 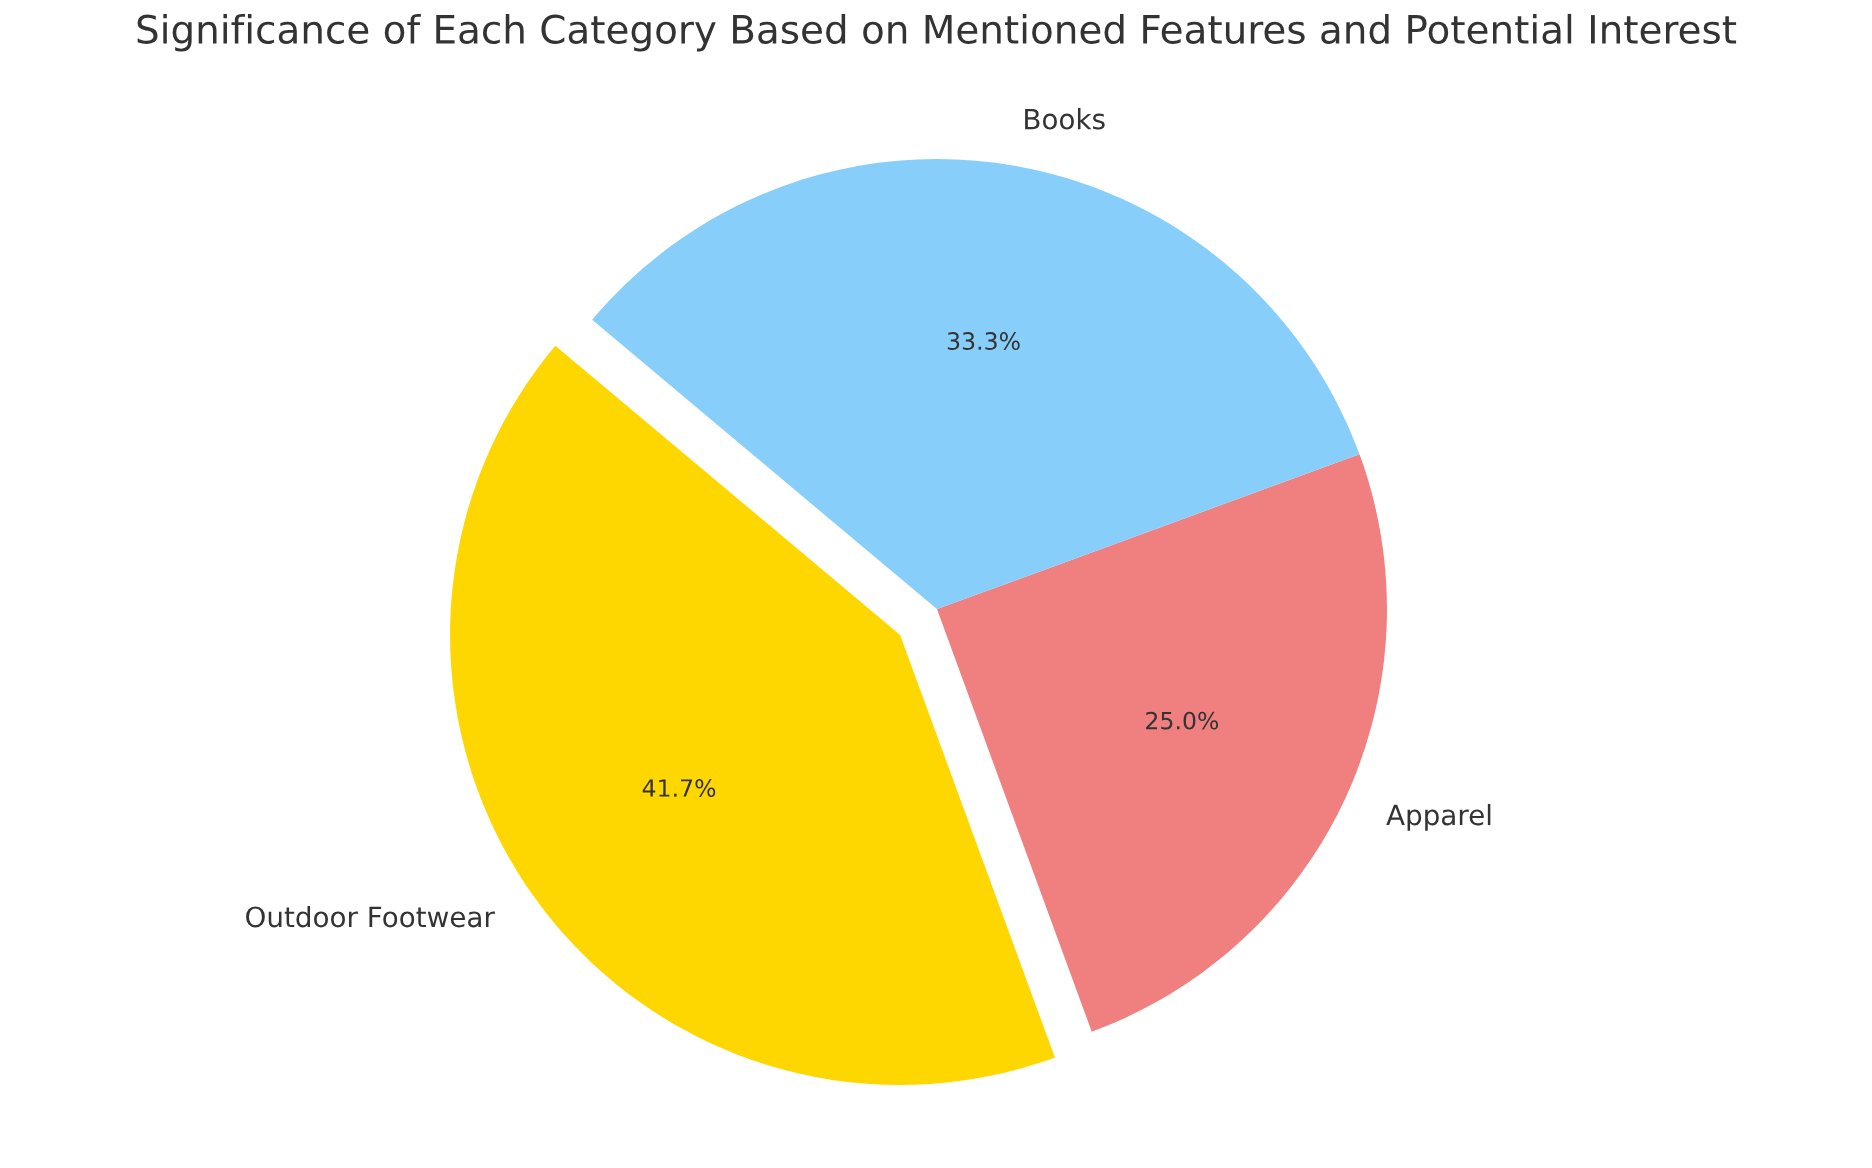 What do you see at coordinates (370, 916) in the screenshot?
I see `slice-label: Outdoor Footwear` at bounding box center [370, 916].